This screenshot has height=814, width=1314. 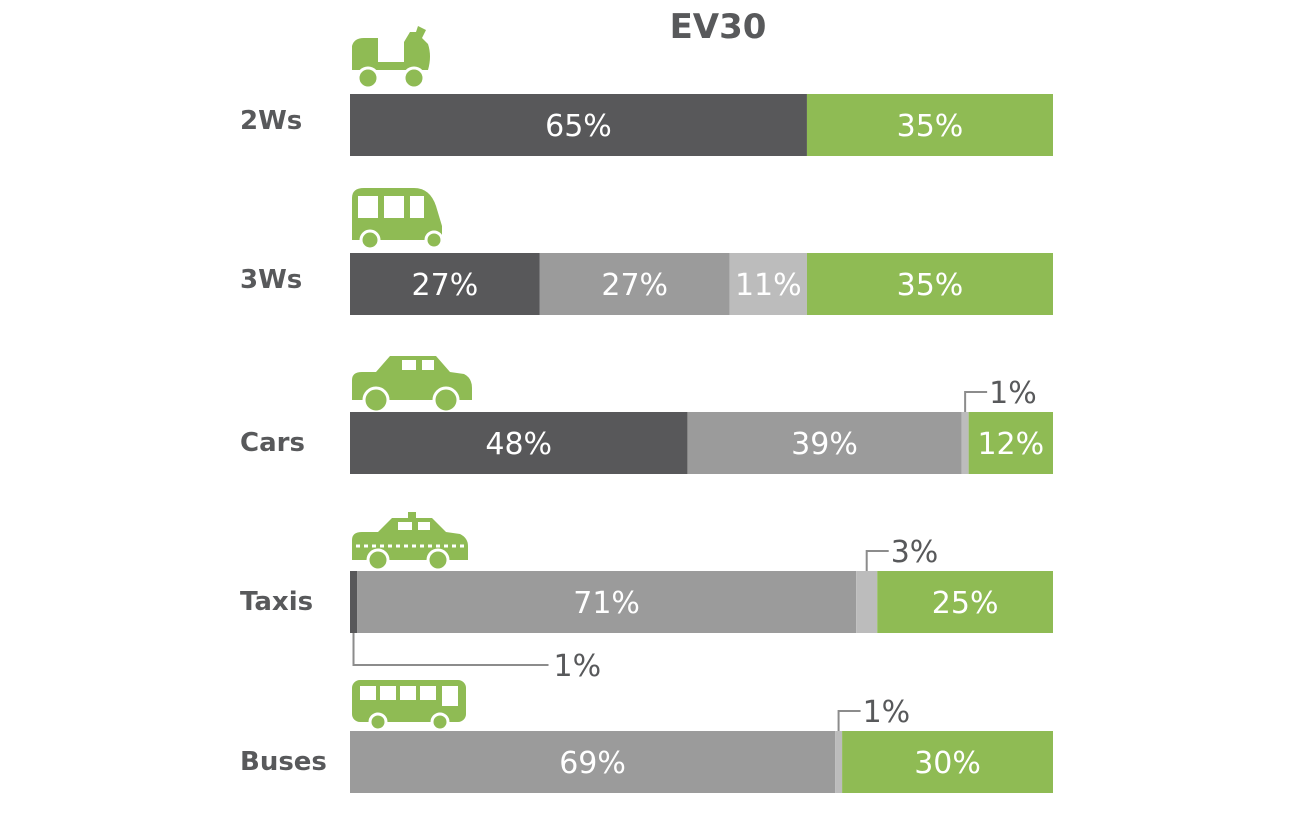 I want to click on category-label-cars: Cars, so click(x=272, y=443).